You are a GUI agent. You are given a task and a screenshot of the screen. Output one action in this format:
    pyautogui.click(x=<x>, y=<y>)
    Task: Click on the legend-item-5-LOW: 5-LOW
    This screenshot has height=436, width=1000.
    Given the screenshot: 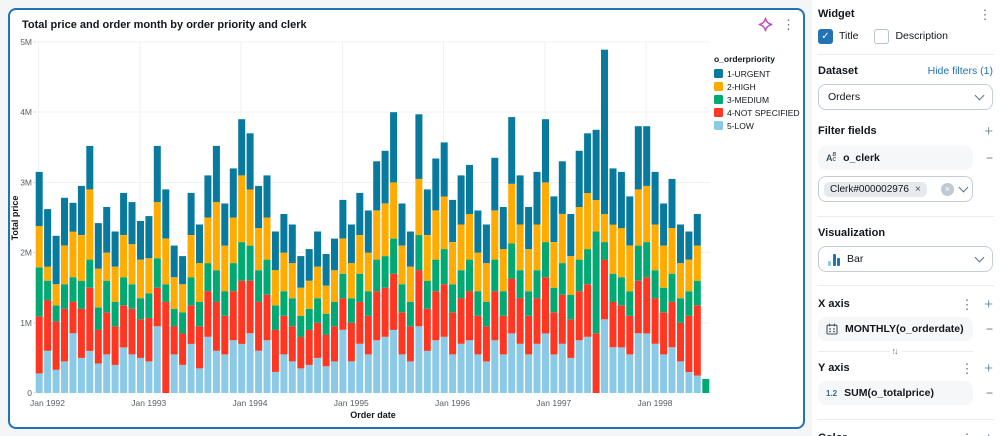 What is the action you would take?
    pyautogui.click(x=759, y=125)
    